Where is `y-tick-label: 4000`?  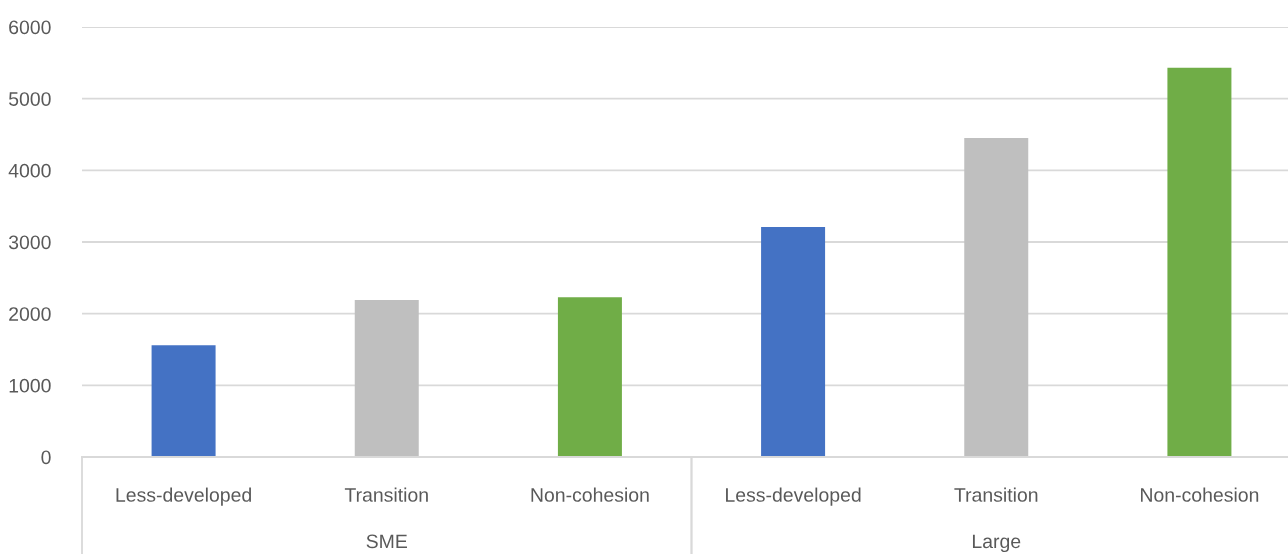 y-tick-label: 4000 is located at coordinates (29, 170).